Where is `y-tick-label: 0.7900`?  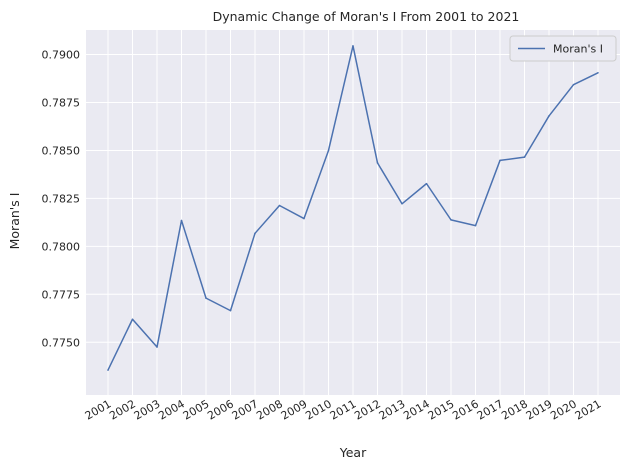
y-tick-label: 0.7900 is located at coordinates (61, 55).